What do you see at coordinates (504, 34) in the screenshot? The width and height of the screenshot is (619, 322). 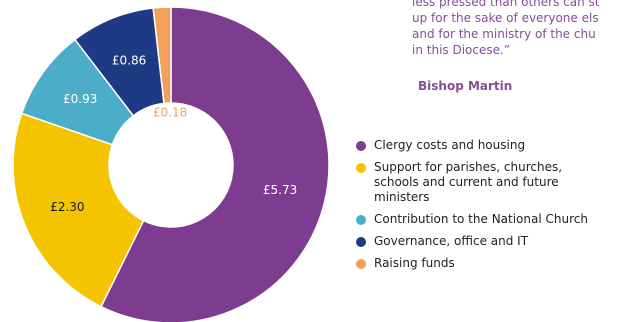 I see `quote-line: and for the ministry of the chu` at bounding box center [504, 34].